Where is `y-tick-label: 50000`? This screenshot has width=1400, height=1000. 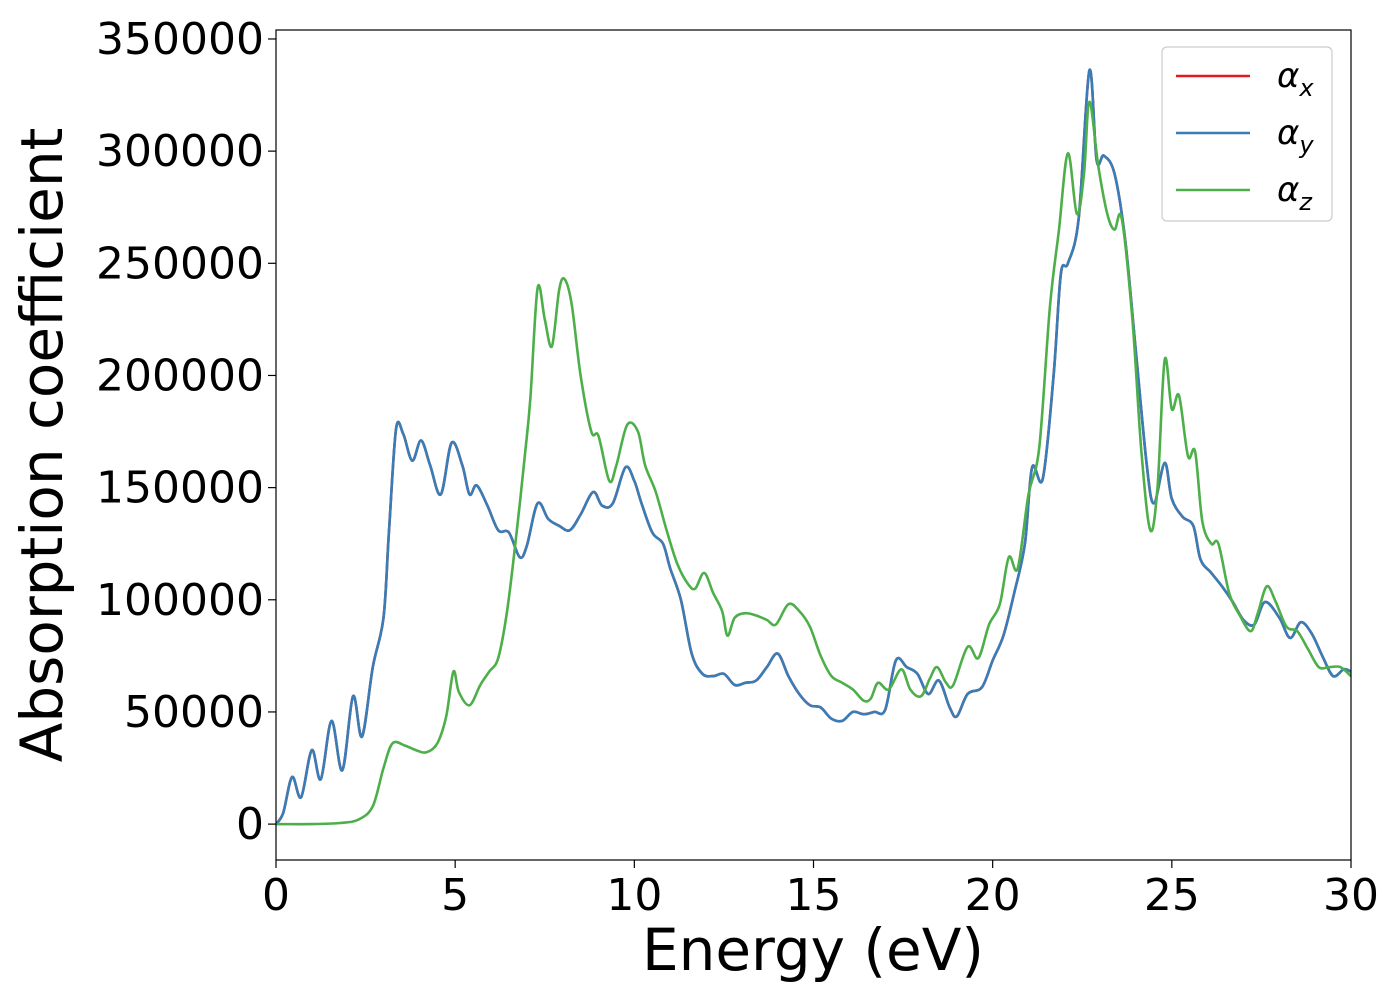
y-tick-label: 50000 is located at coordinates (194, 712).